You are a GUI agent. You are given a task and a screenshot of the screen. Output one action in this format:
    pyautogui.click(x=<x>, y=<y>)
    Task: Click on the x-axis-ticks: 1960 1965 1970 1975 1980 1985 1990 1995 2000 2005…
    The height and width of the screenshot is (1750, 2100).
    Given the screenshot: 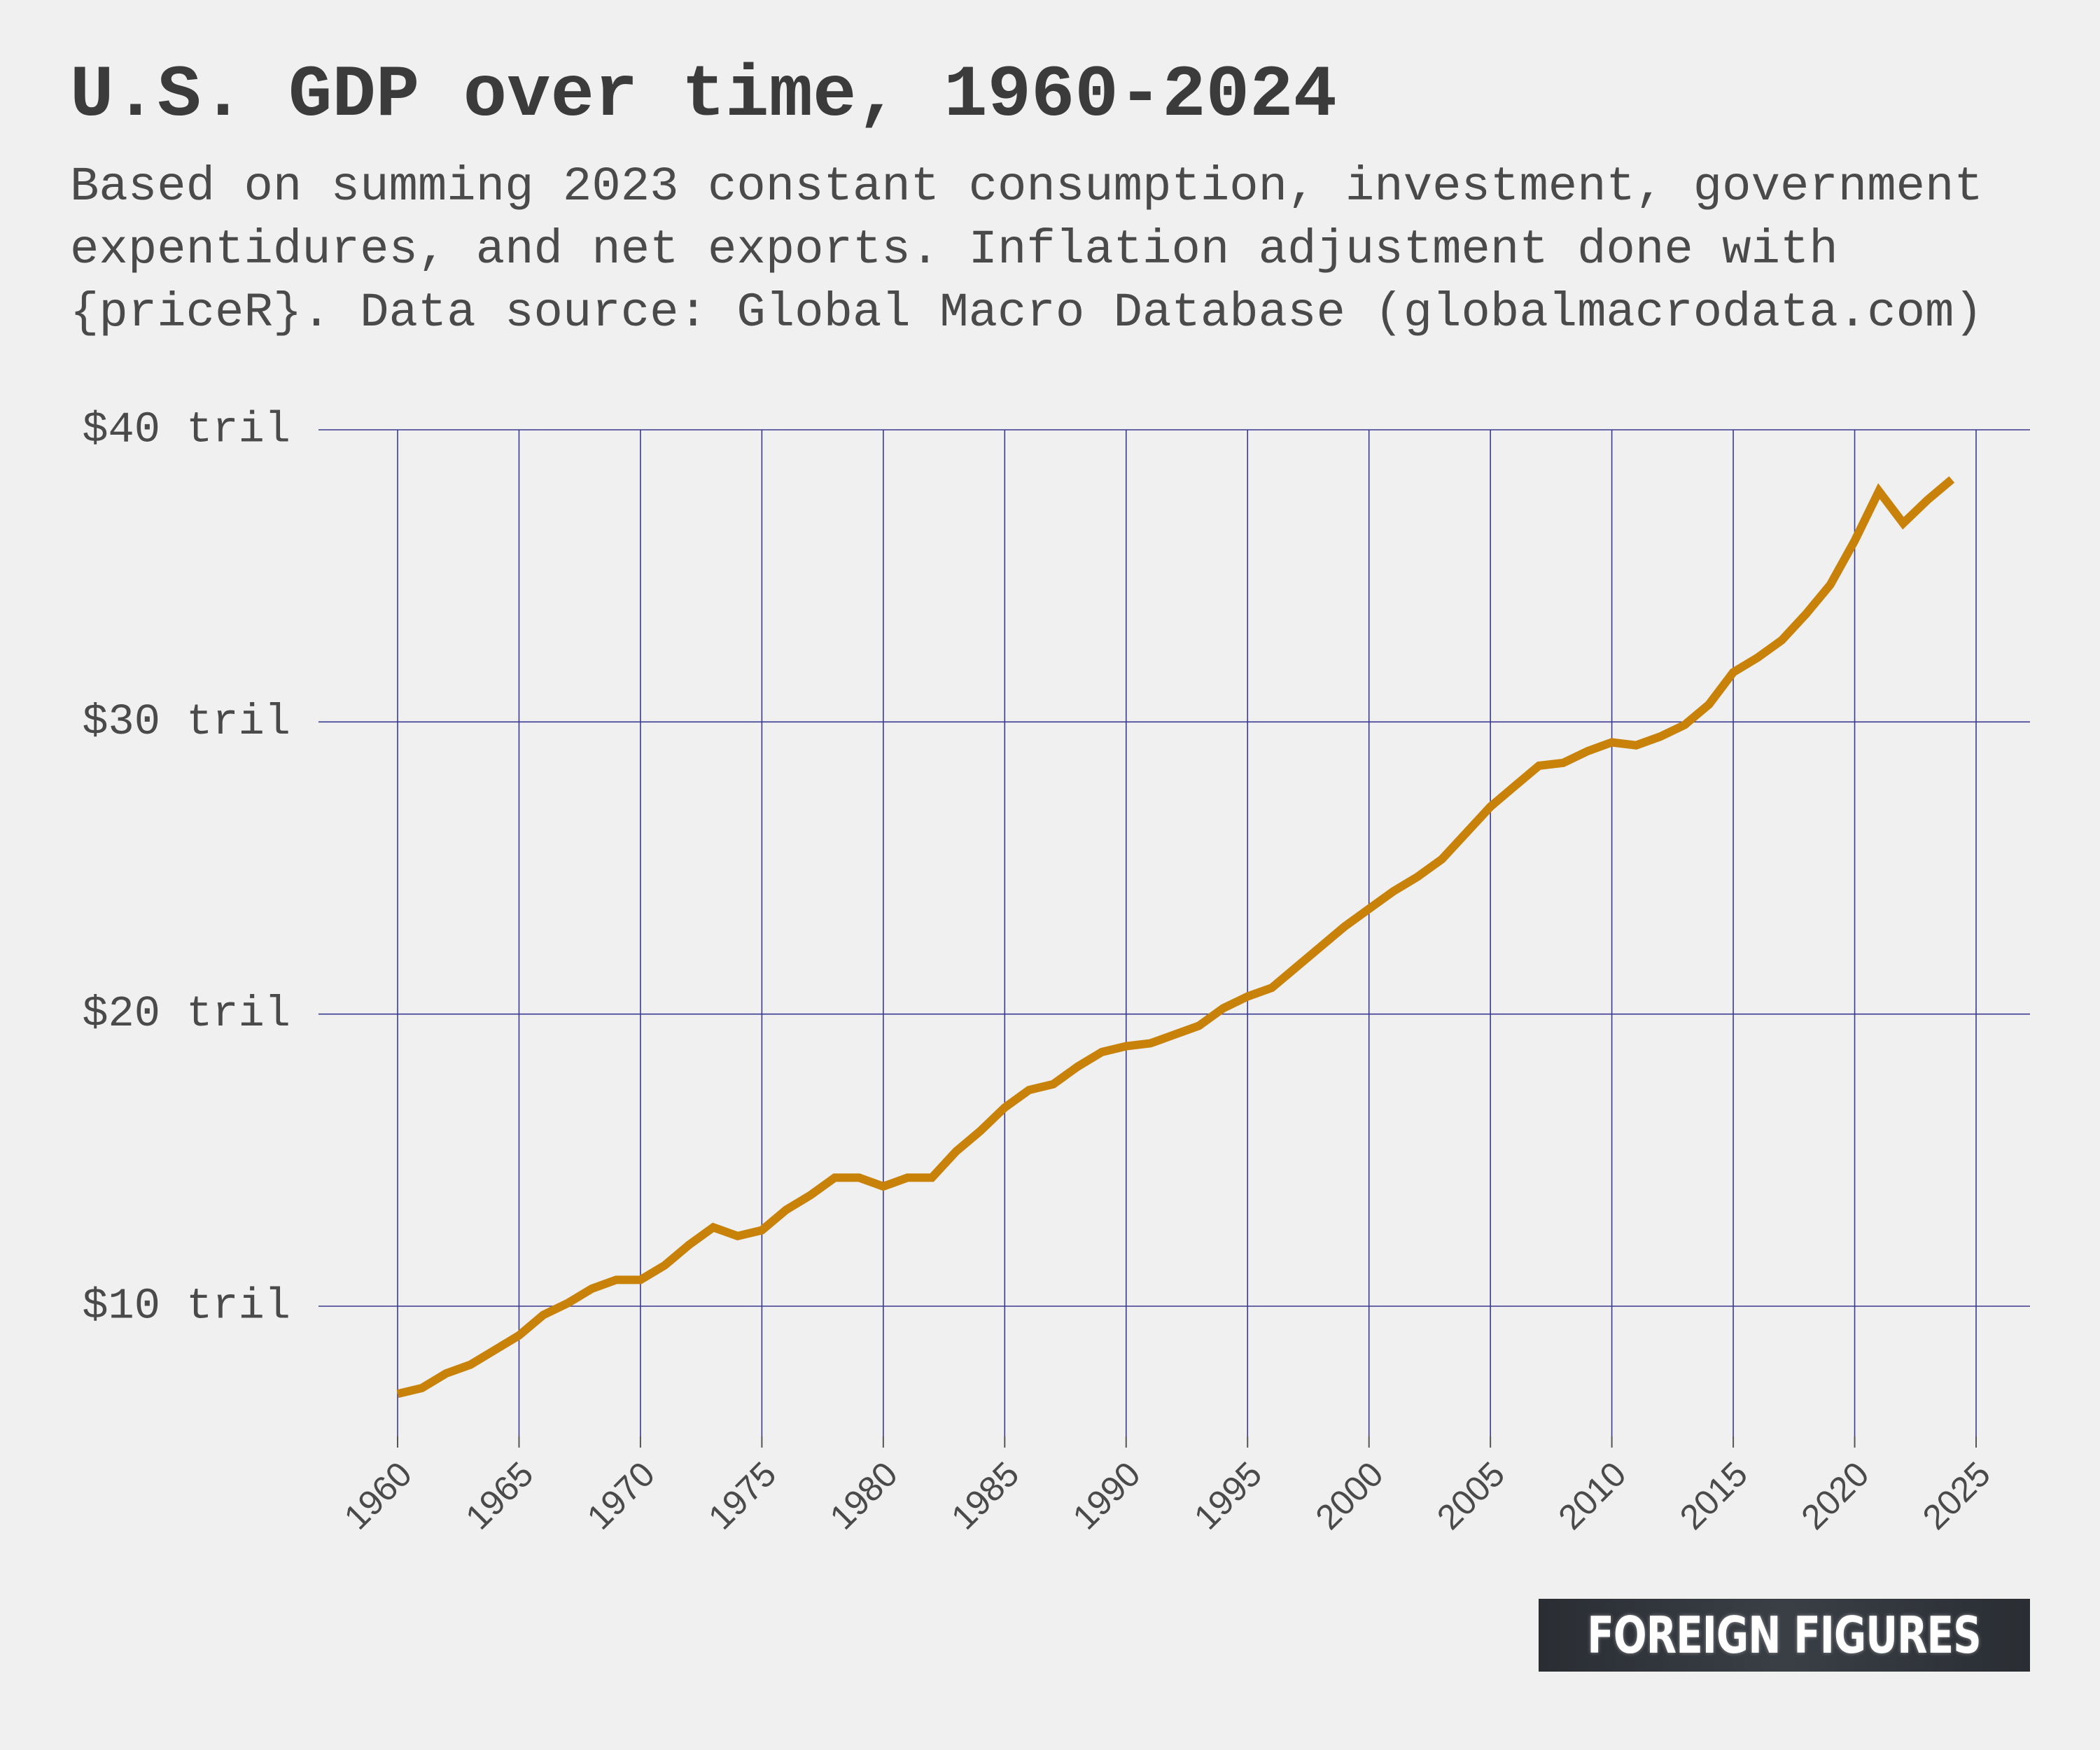 What is the action you would take?
    pyautogui.click(x=1167, y=1496)
    